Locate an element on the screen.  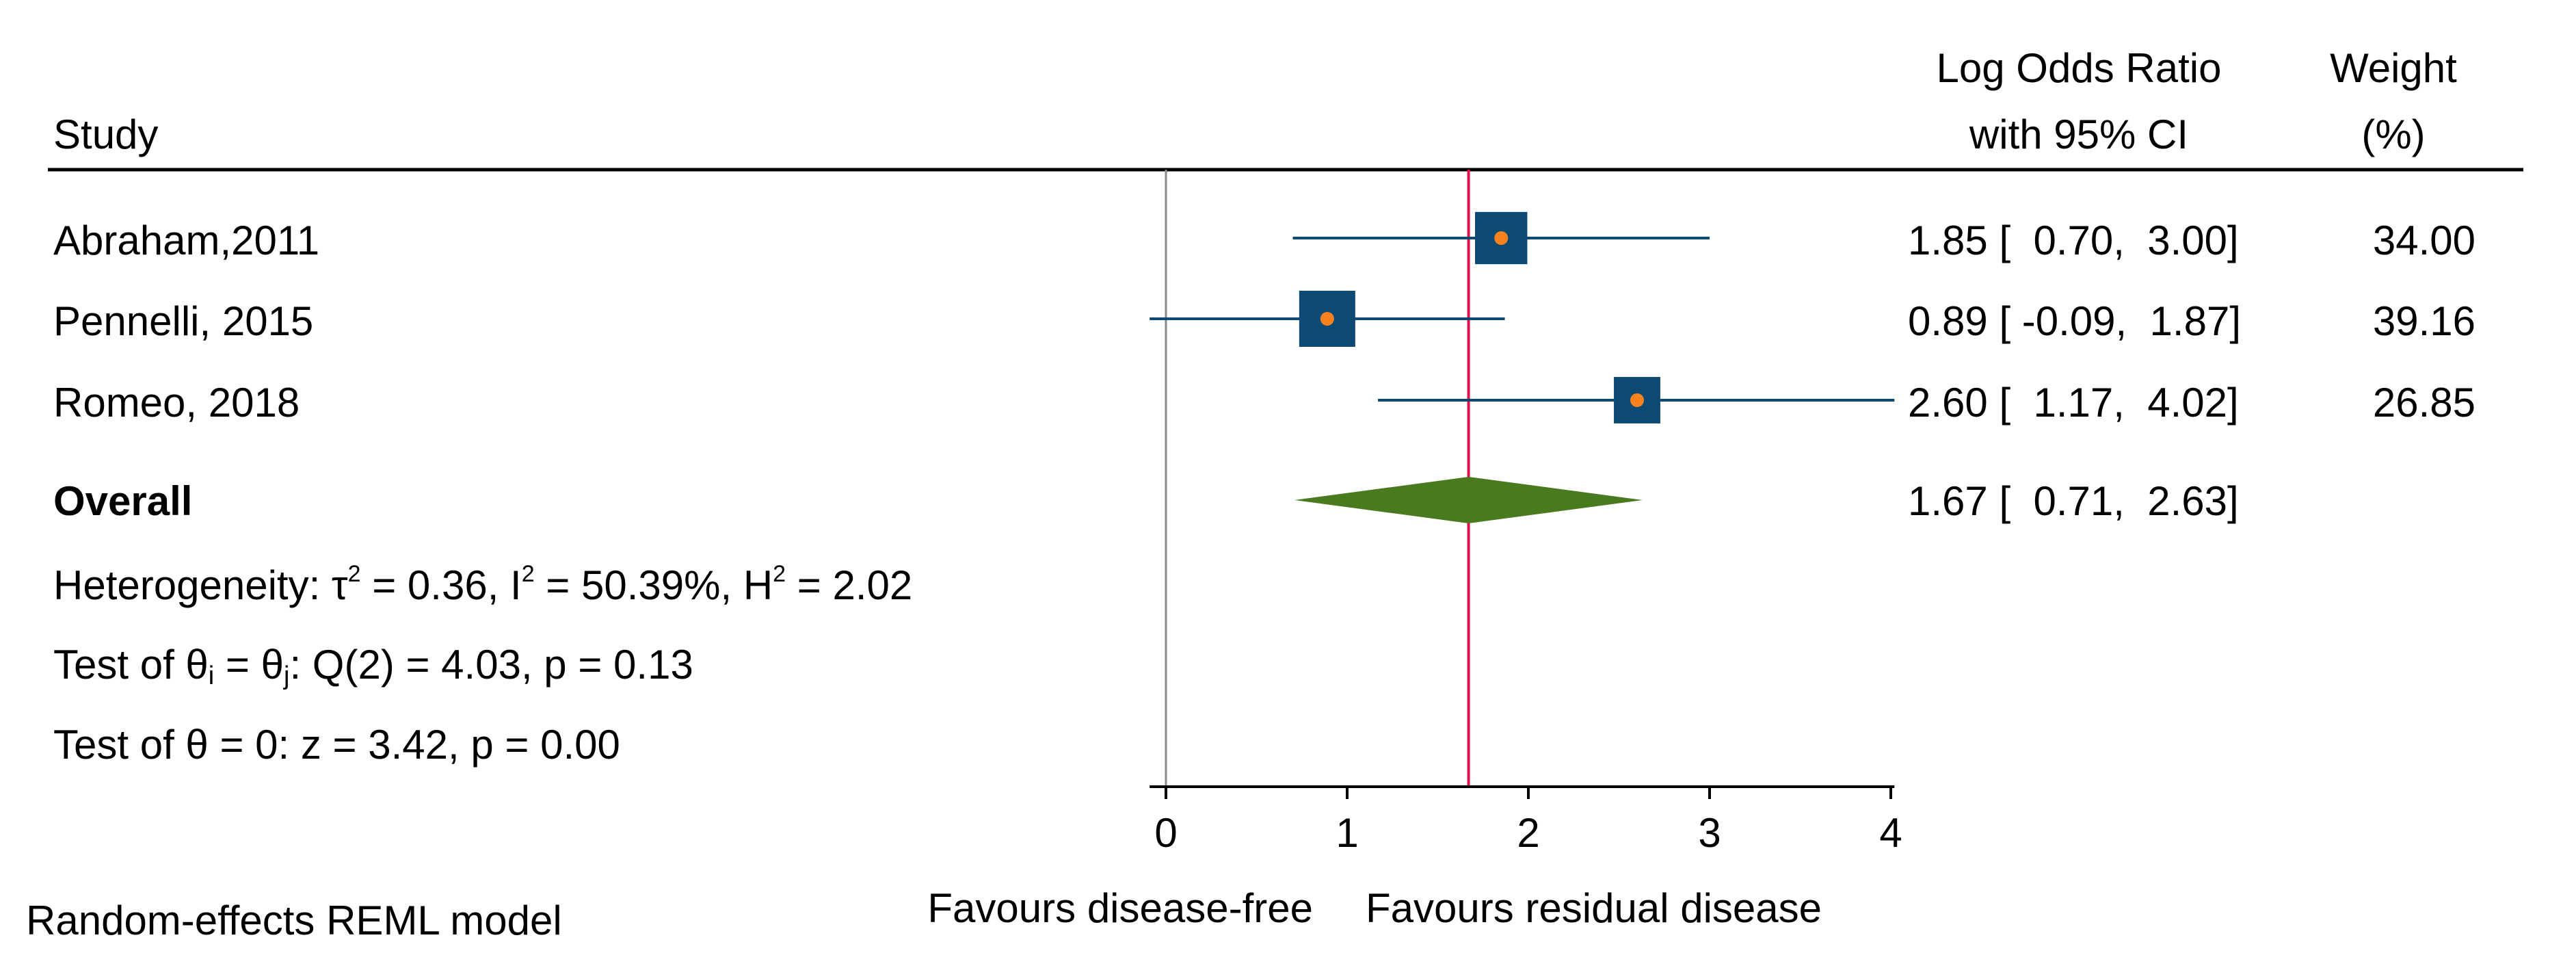
header-weight-line2: (%) is located at coordinates (2393, 134).